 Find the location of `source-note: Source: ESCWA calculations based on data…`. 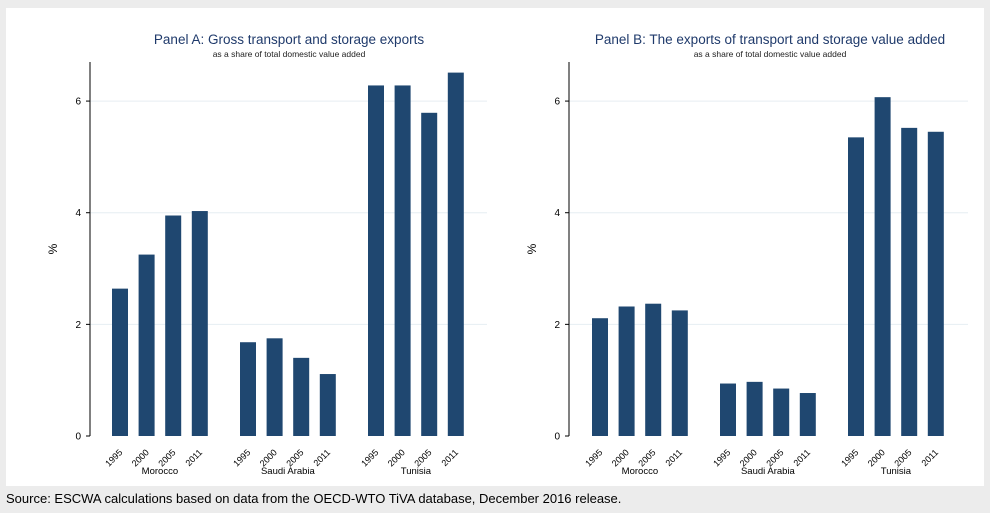

source-note: Source: ESCWA calculations based on data… is located at coordinates (314, 498).